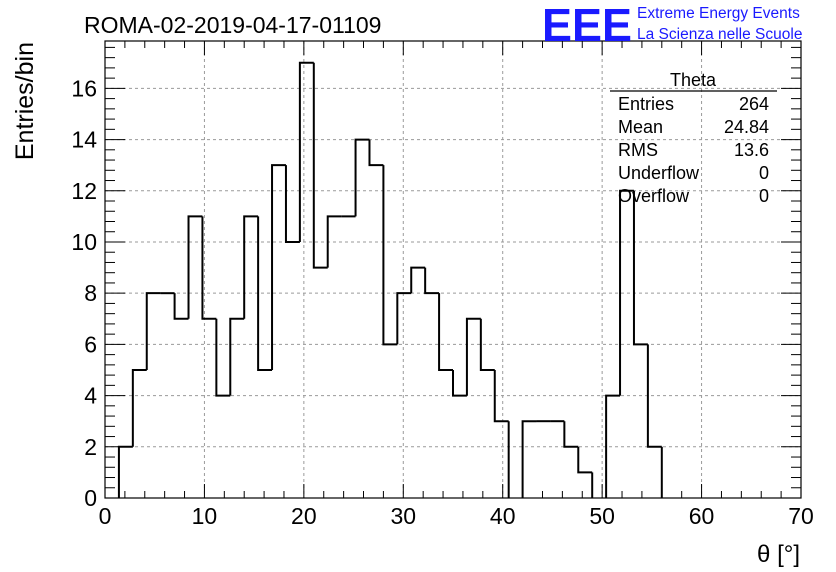 The width and height of the screenshot is (836, 572). What do you see at coordinates (25, 101) in the screenshot?
I see `y-axis-label: Entries/bin` at bounding box center [25, 101].